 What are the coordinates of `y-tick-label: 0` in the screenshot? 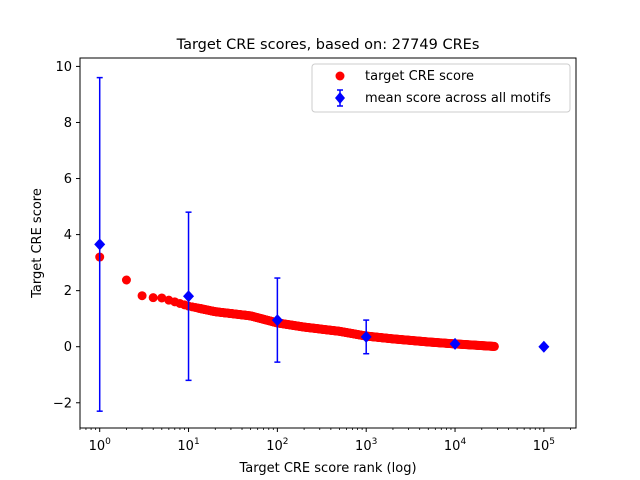 It's located at (68, 347).